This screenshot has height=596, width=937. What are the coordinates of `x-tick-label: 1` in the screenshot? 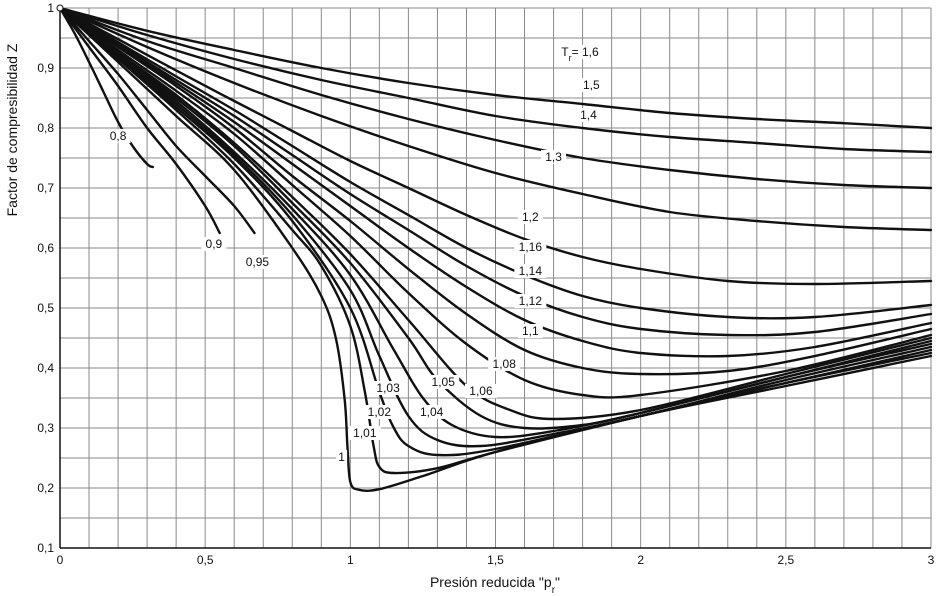 It's located at (350, 560).